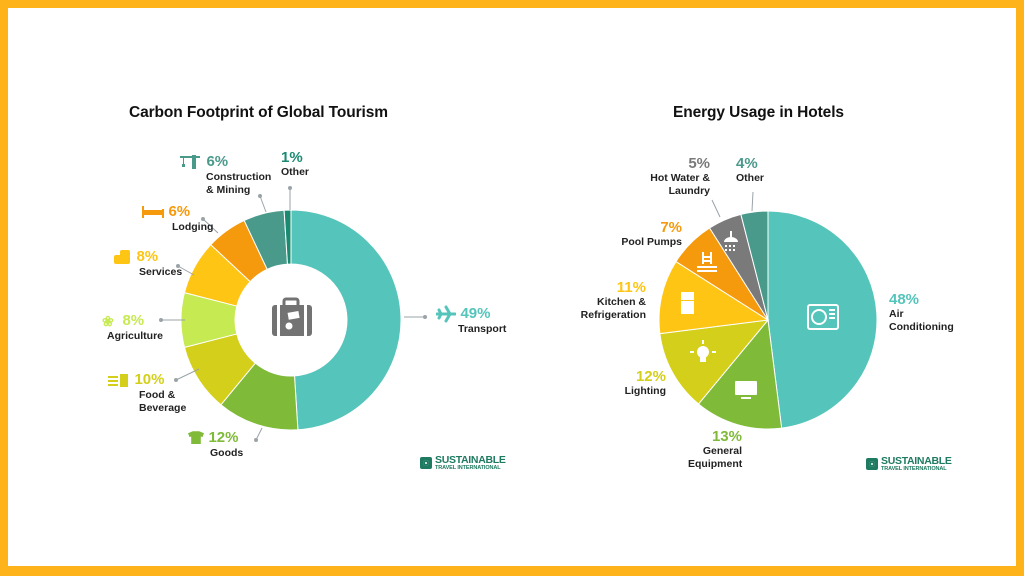  What do you see at coordinates (133, 327) in the screenshot?
I see `label-agriculture: ❀ 8% Agriculture` at bounding box center [133, 327].